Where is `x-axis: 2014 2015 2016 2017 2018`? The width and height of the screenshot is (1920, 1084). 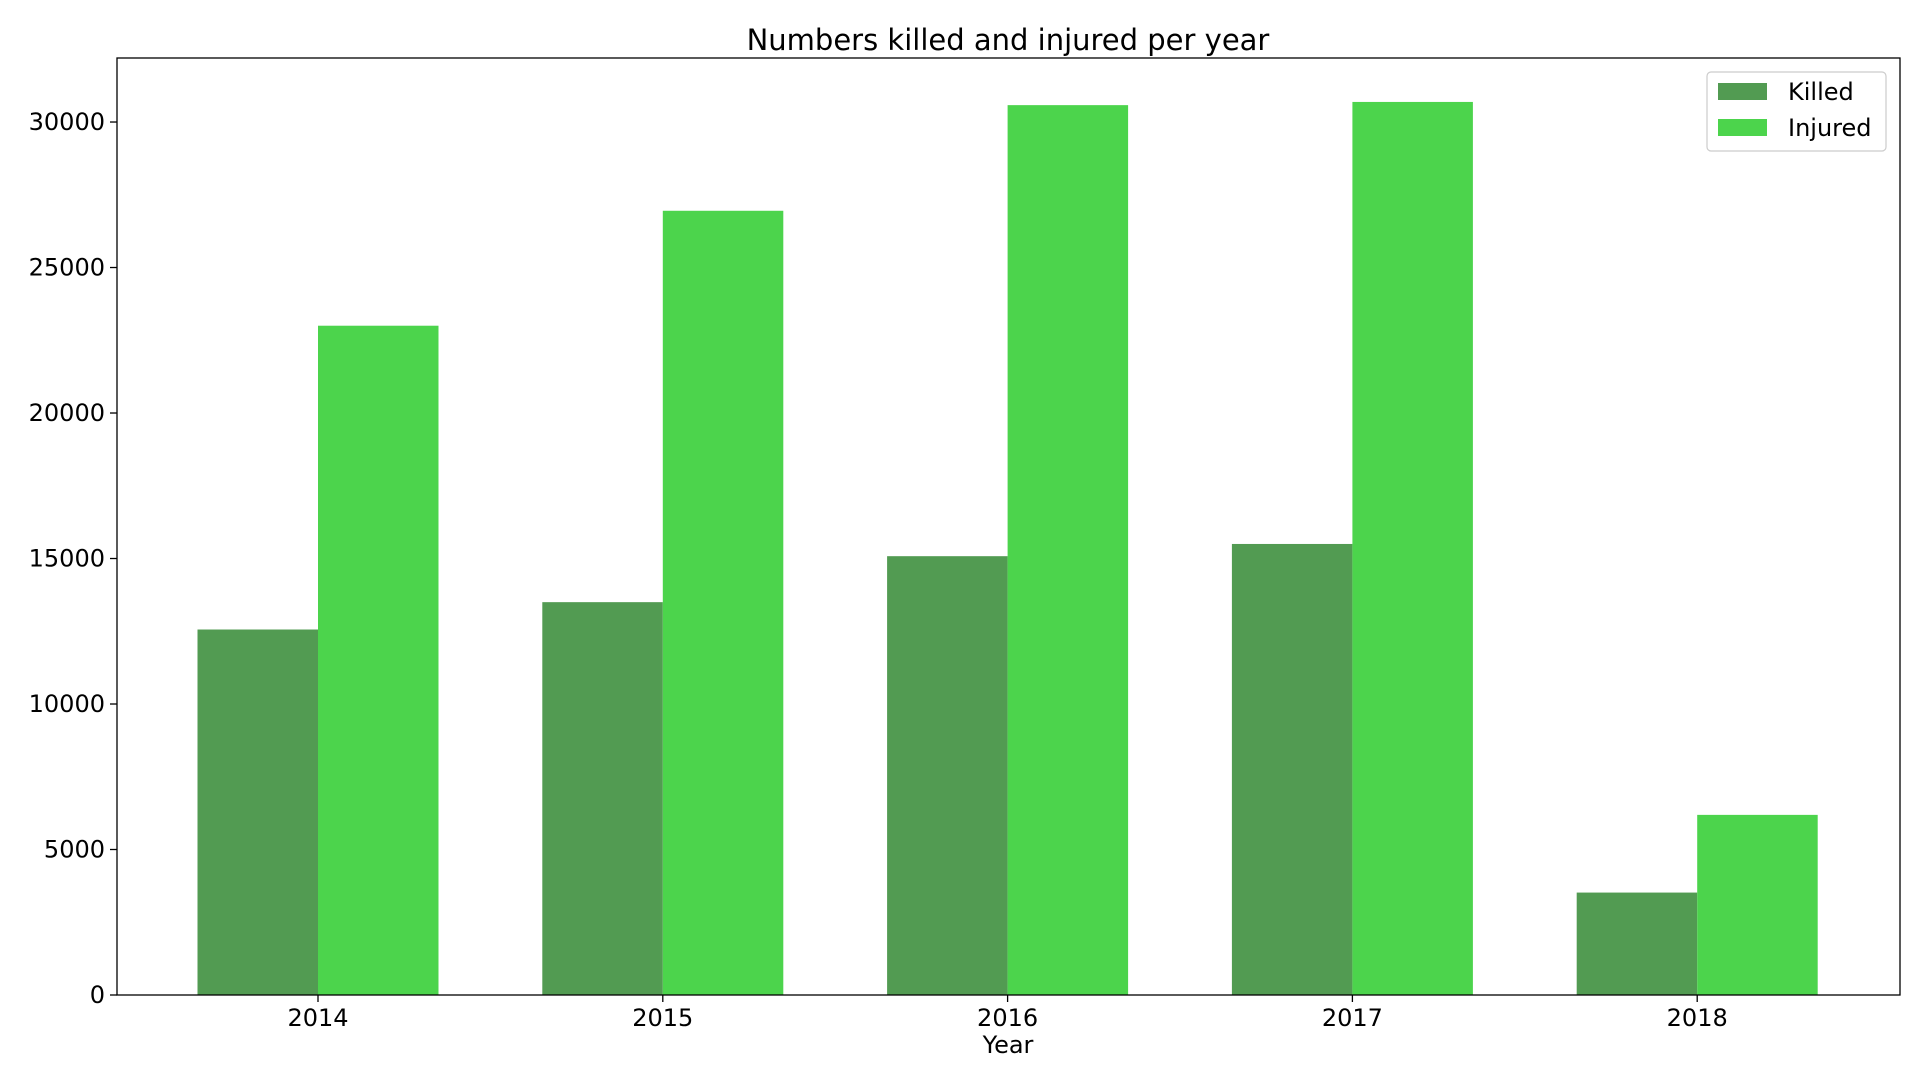 x-axis: 2014 2015 2016 2017 2018 is located at coordinates (1007, 1013).